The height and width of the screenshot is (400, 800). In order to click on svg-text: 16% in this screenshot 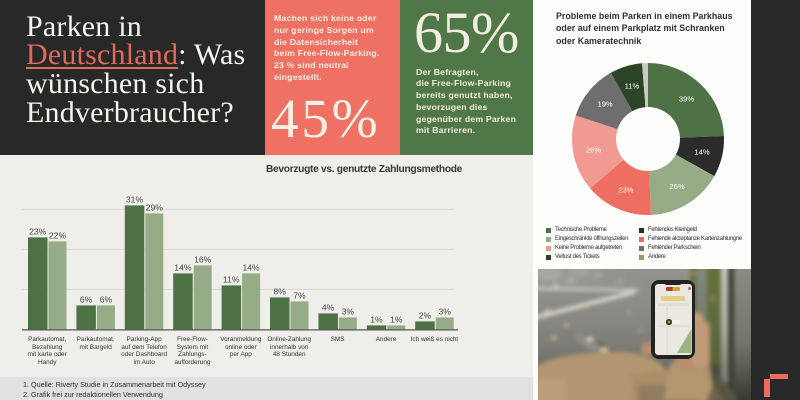, I will do `click(203, 259)`.